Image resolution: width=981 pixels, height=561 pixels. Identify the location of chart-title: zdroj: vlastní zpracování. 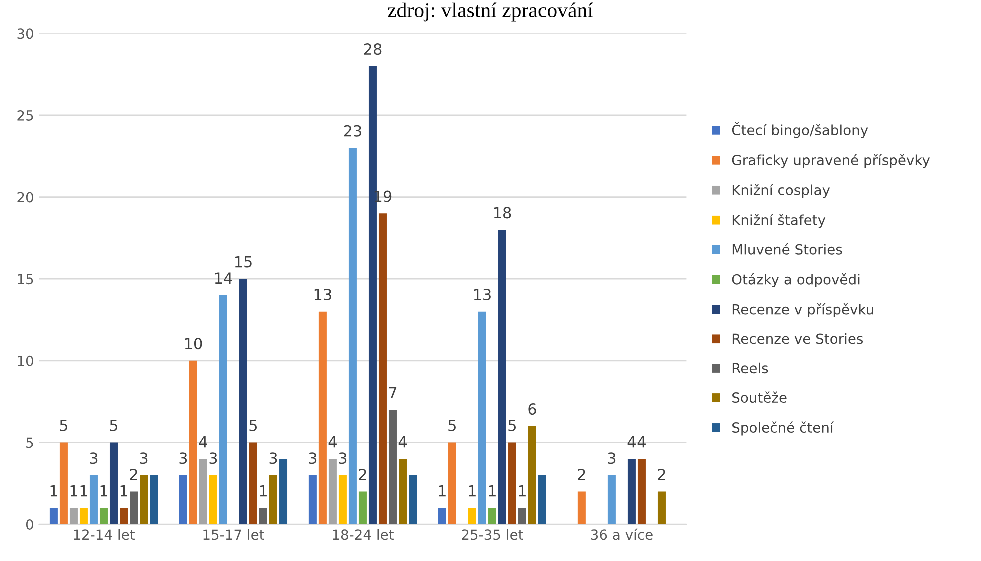
(491, 12).